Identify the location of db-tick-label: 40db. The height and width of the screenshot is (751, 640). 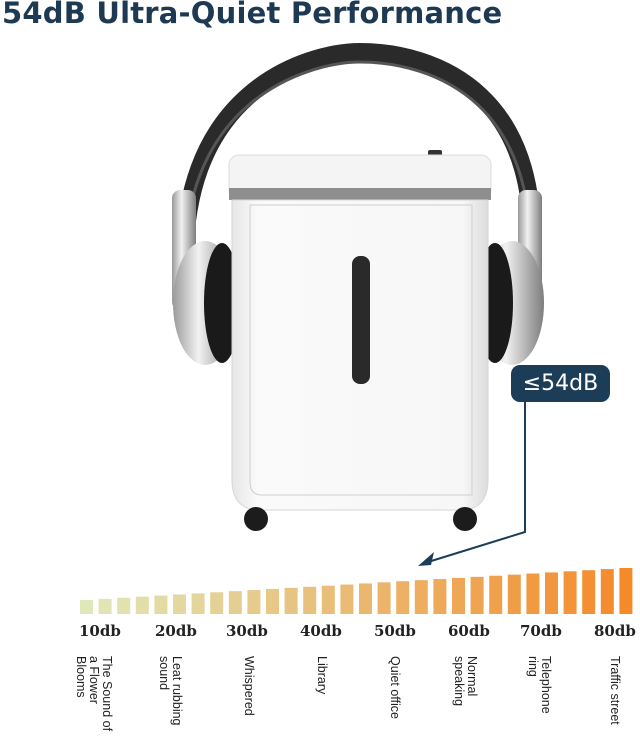
(321, 631).